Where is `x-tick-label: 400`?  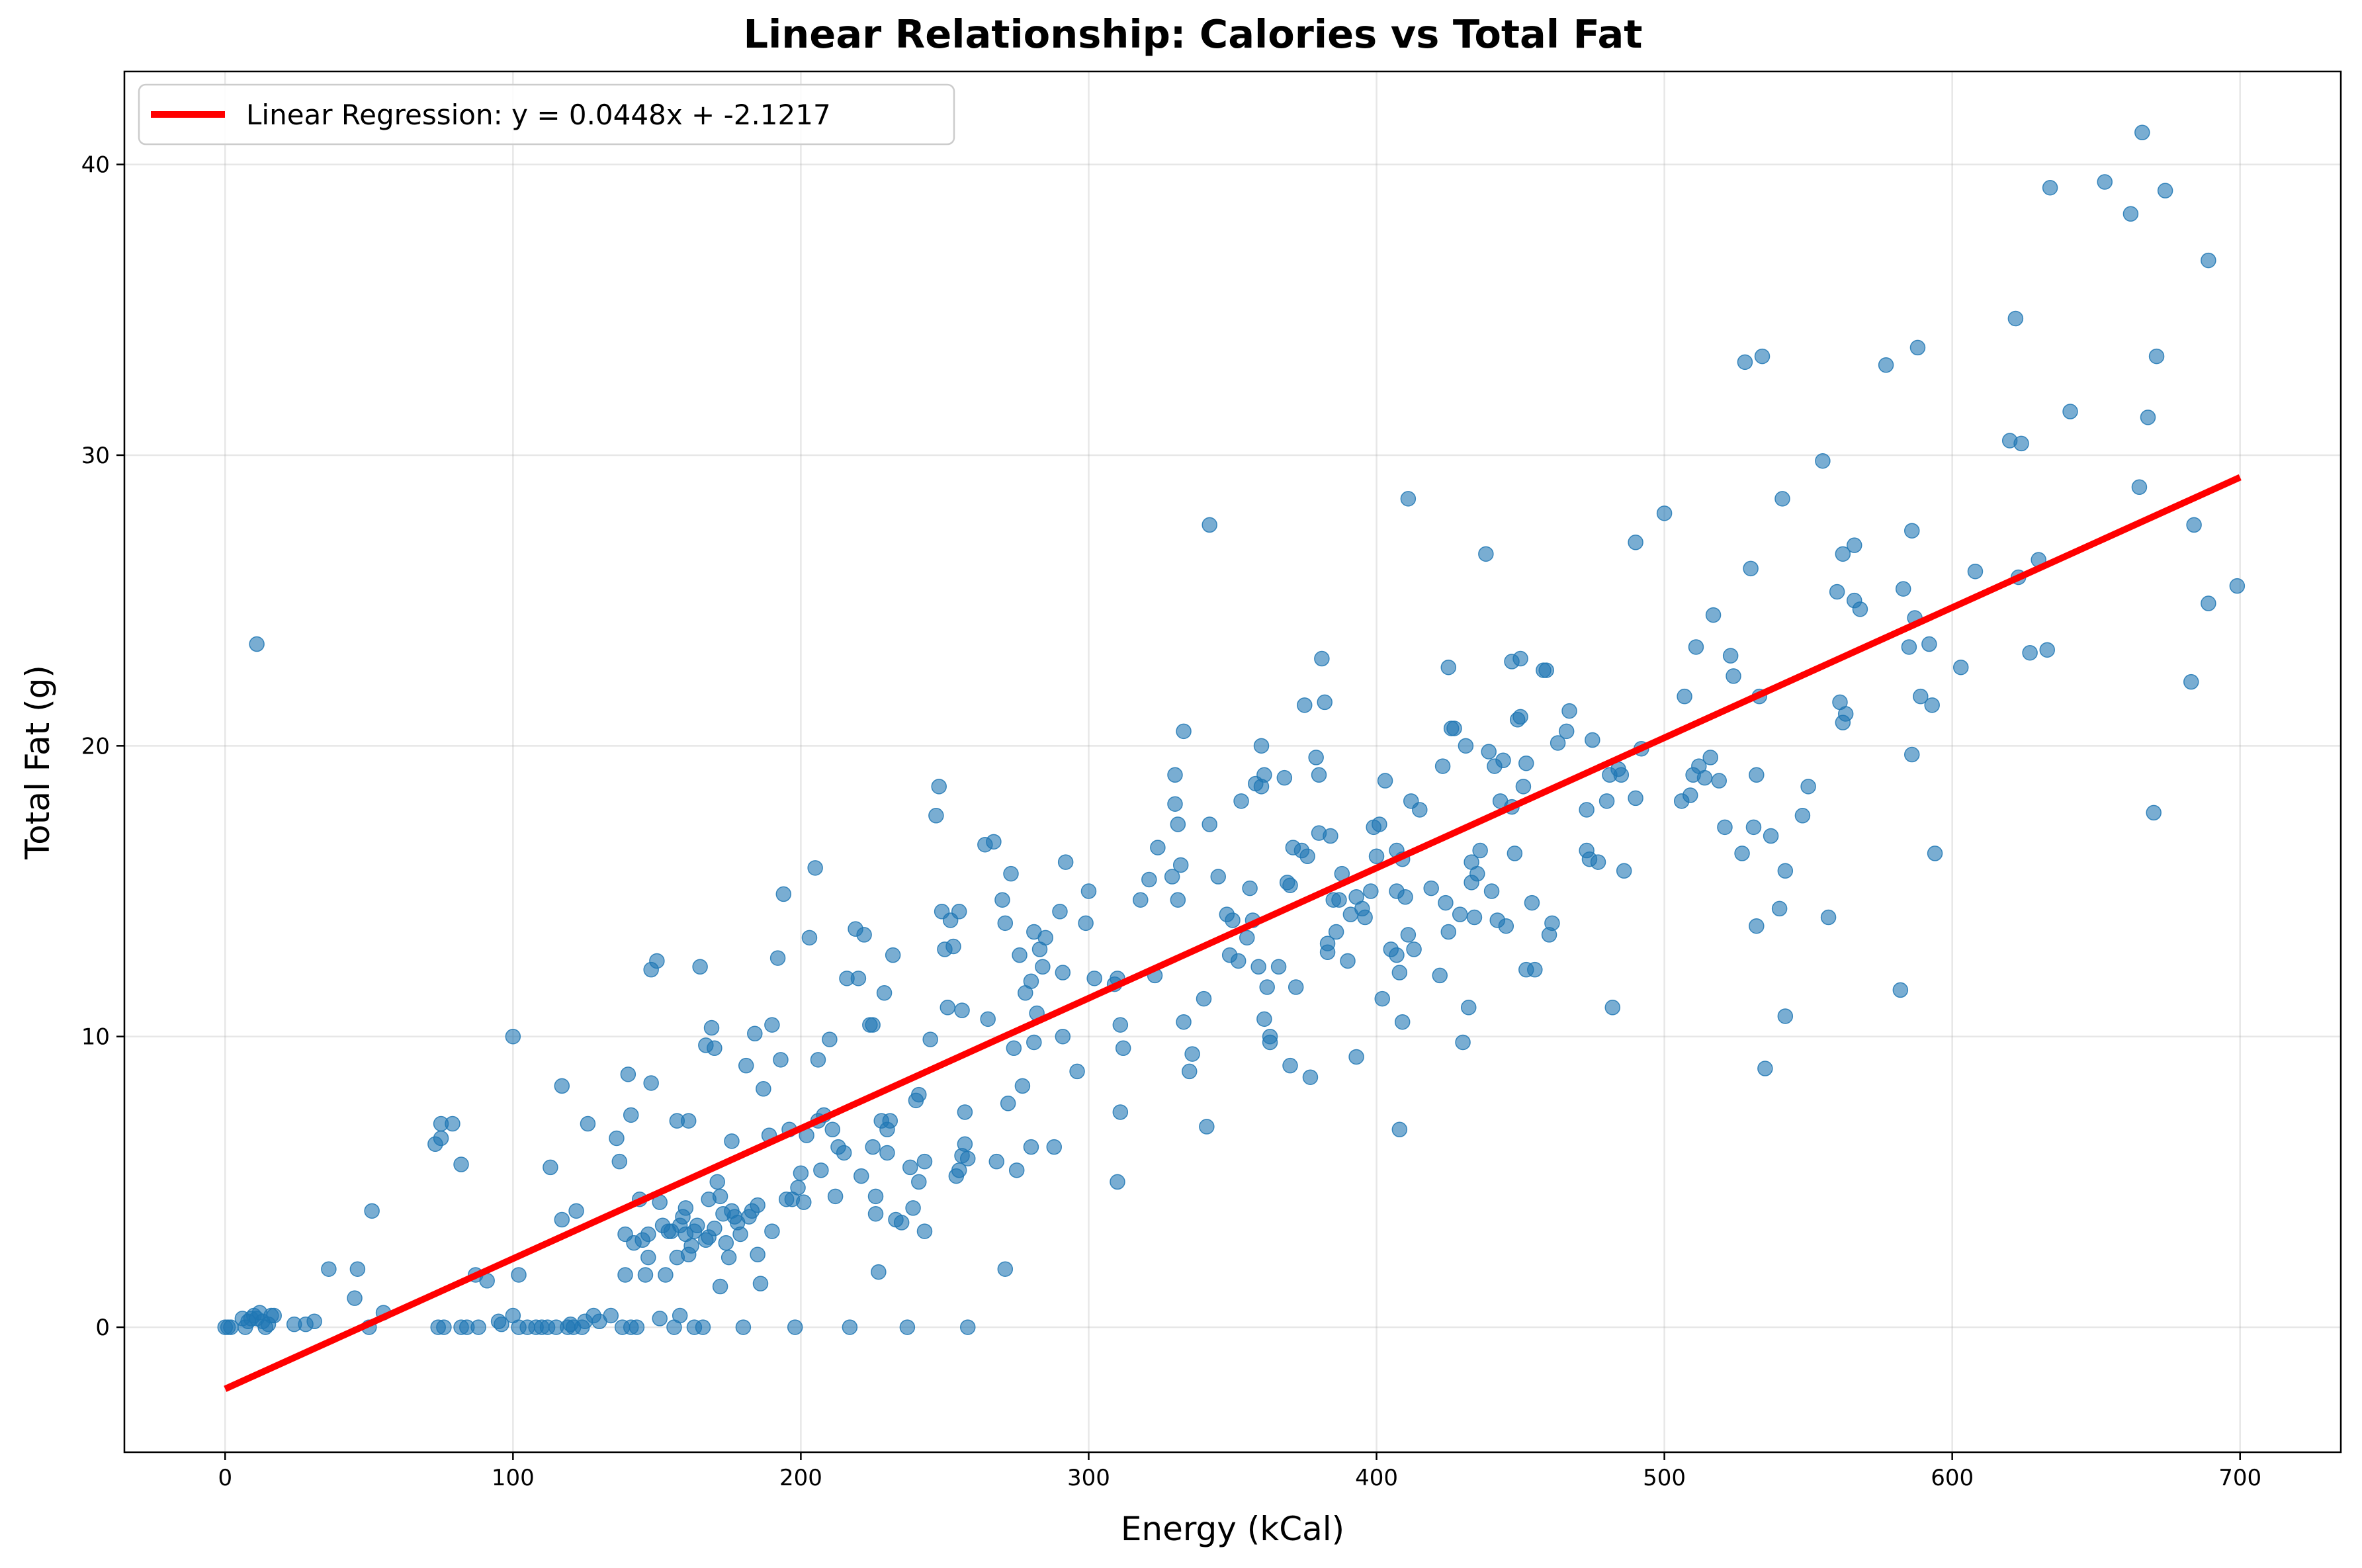
x-tick-label: 400 is located at coordinates (1376, 1478).